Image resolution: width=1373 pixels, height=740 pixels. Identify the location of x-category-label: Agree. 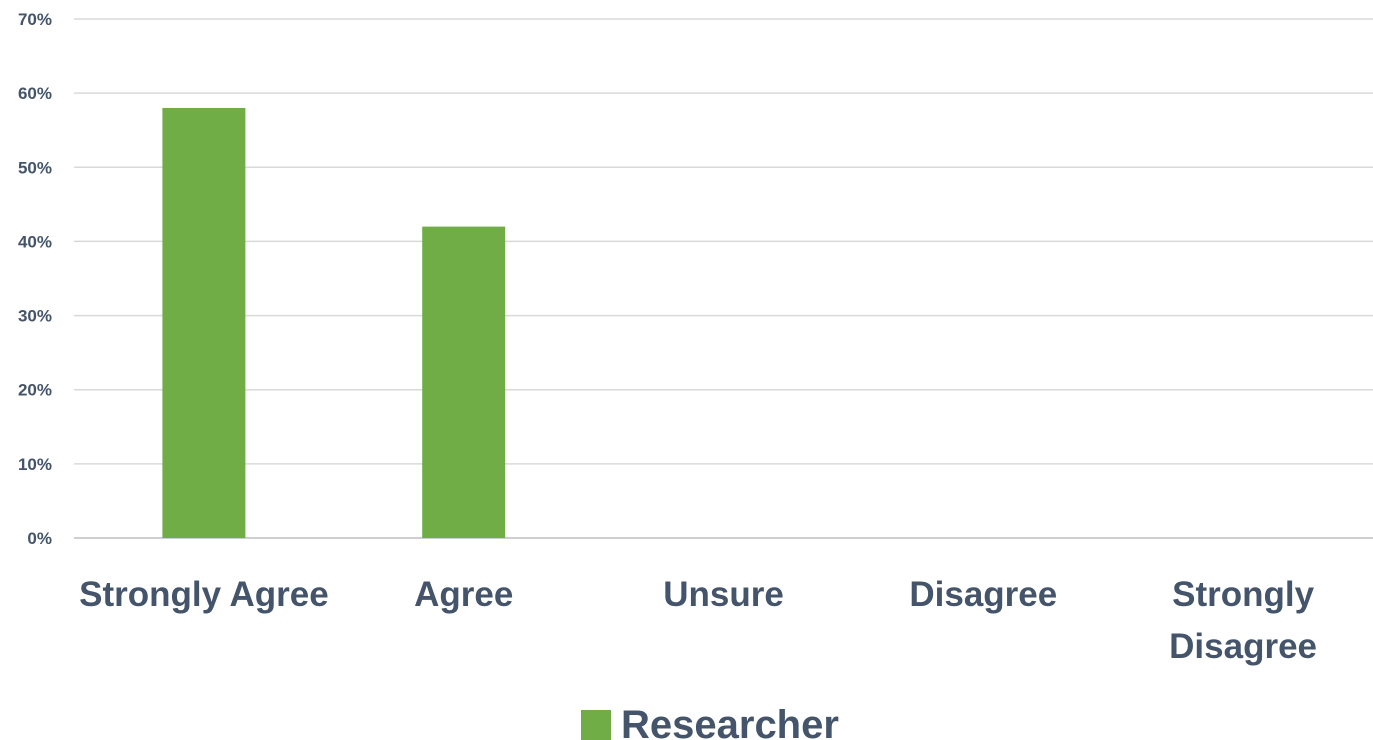
(463, 594).